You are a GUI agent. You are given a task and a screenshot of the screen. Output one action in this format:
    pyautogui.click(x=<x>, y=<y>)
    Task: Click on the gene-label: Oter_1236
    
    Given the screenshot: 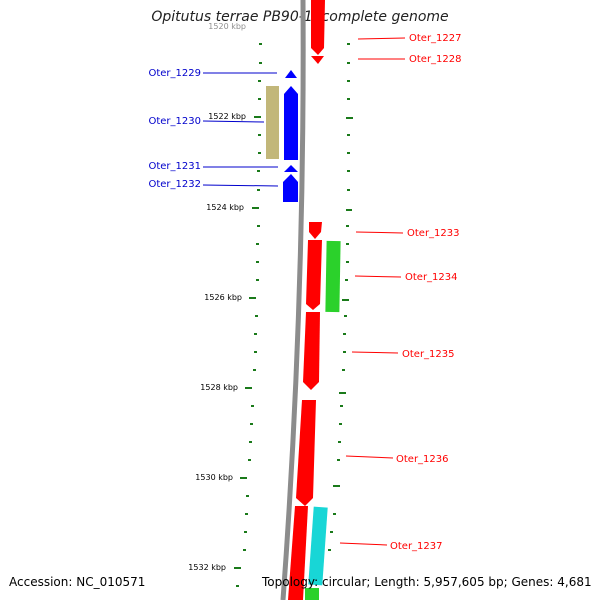 What is the action you would take?
    pyautogui.click(x=422, y=459)
    